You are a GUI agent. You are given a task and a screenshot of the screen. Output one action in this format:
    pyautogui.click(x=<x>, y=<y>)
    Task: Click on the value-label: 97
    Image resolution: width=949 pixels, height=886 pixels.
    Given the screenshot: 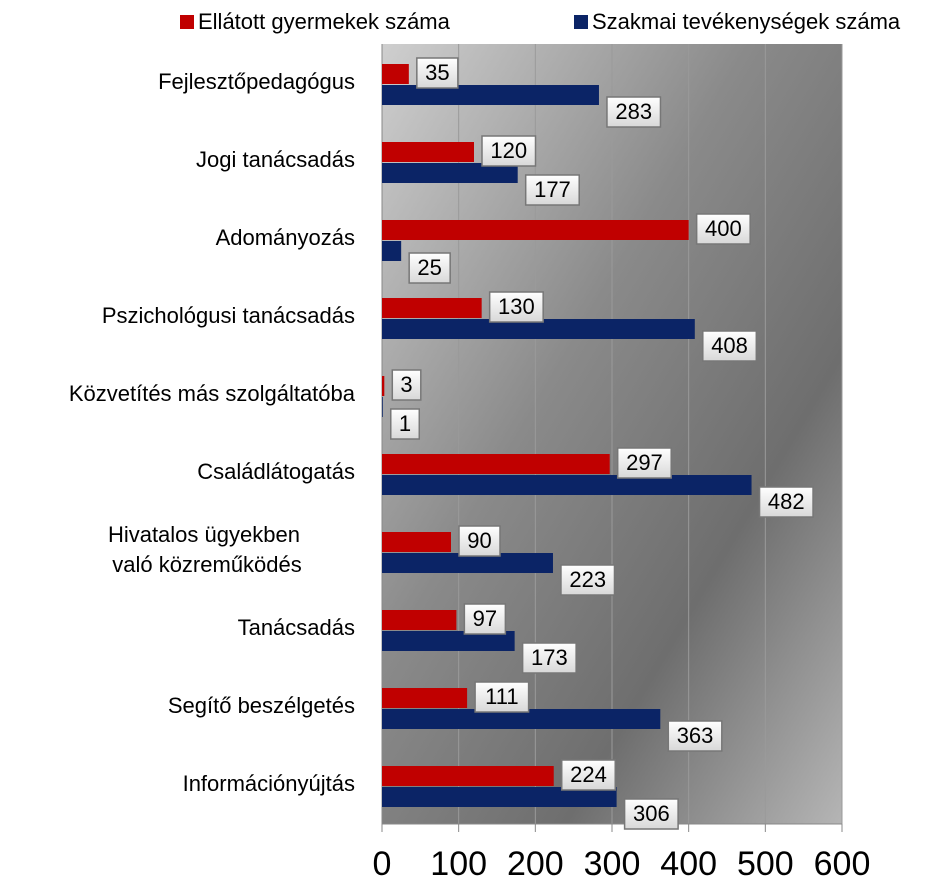 What is the action you would take?
    pyautogui.click(x=485, y=618)
    